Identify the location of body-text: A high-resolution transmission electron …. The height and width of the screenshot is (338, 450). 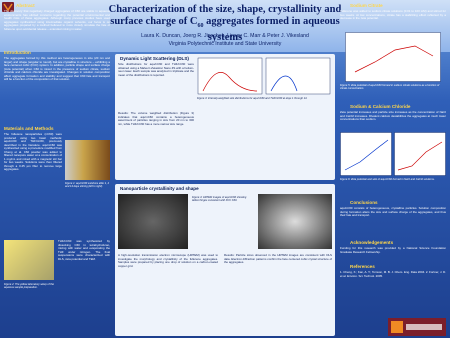
(168, 260).